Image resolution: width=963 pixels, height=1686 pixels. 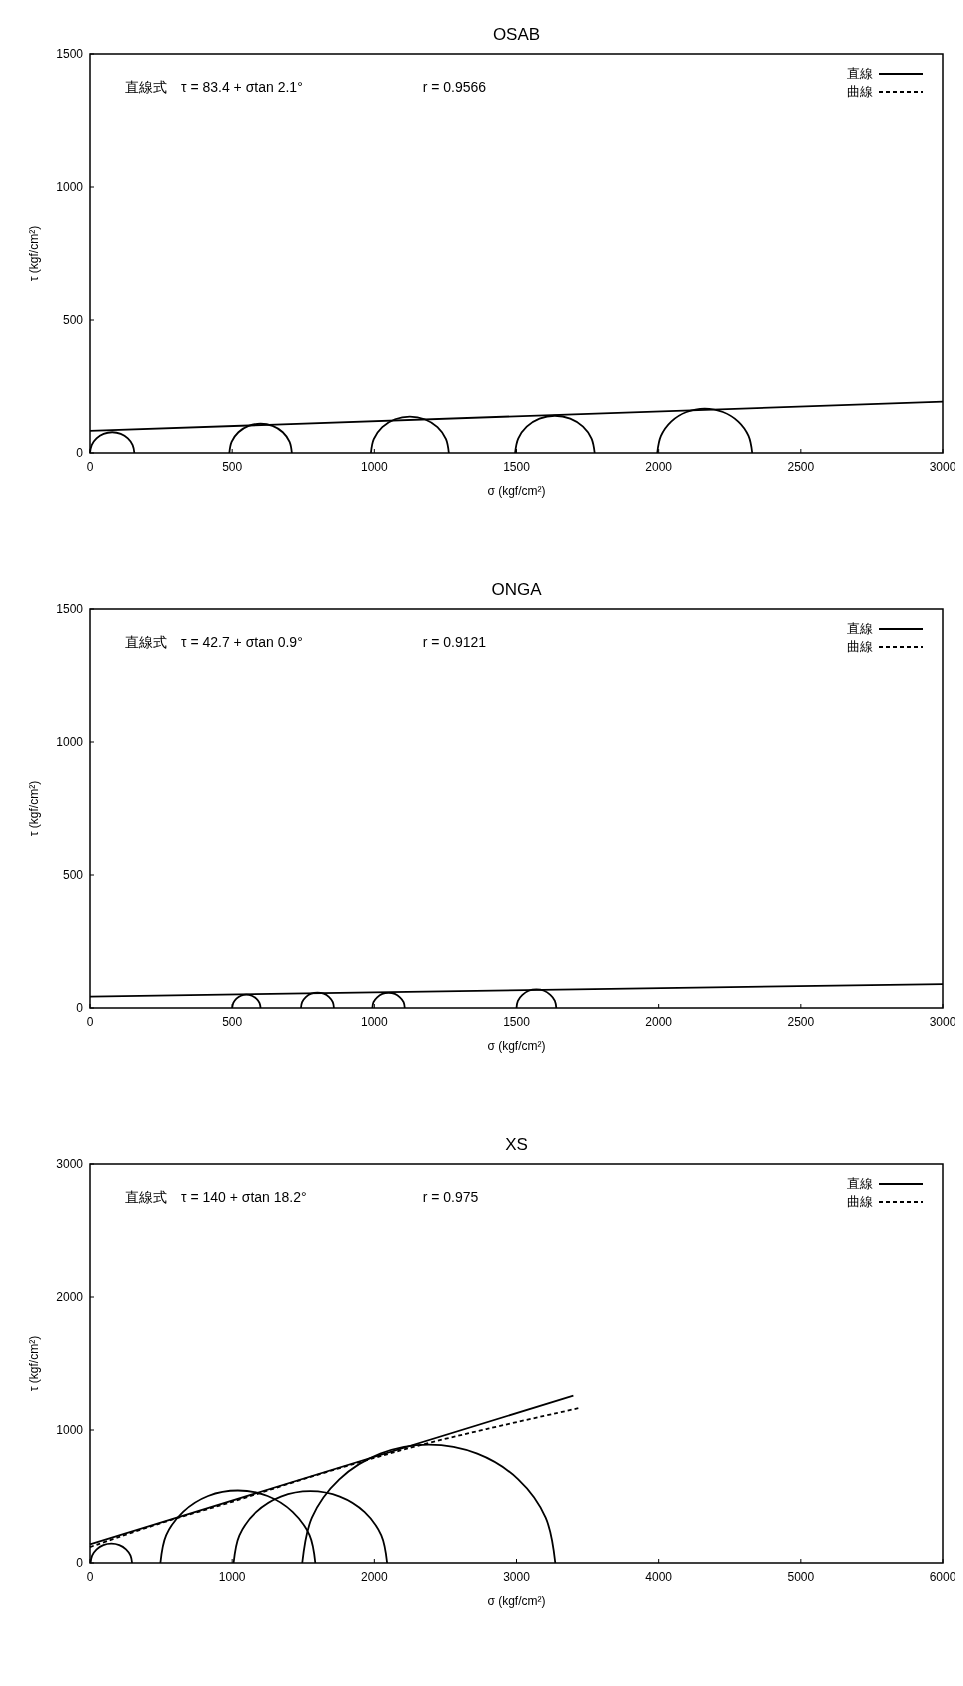 I want to click on x-tick-label: 6000, so click(x=943, y=1577).